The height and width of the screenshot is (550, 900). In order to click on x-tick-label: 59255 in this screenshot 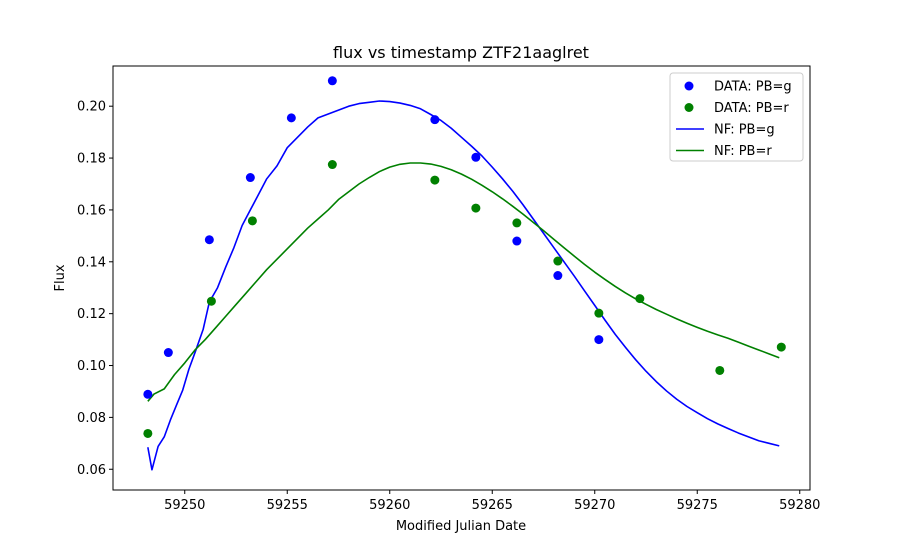, I will do `click(287, 505)`.